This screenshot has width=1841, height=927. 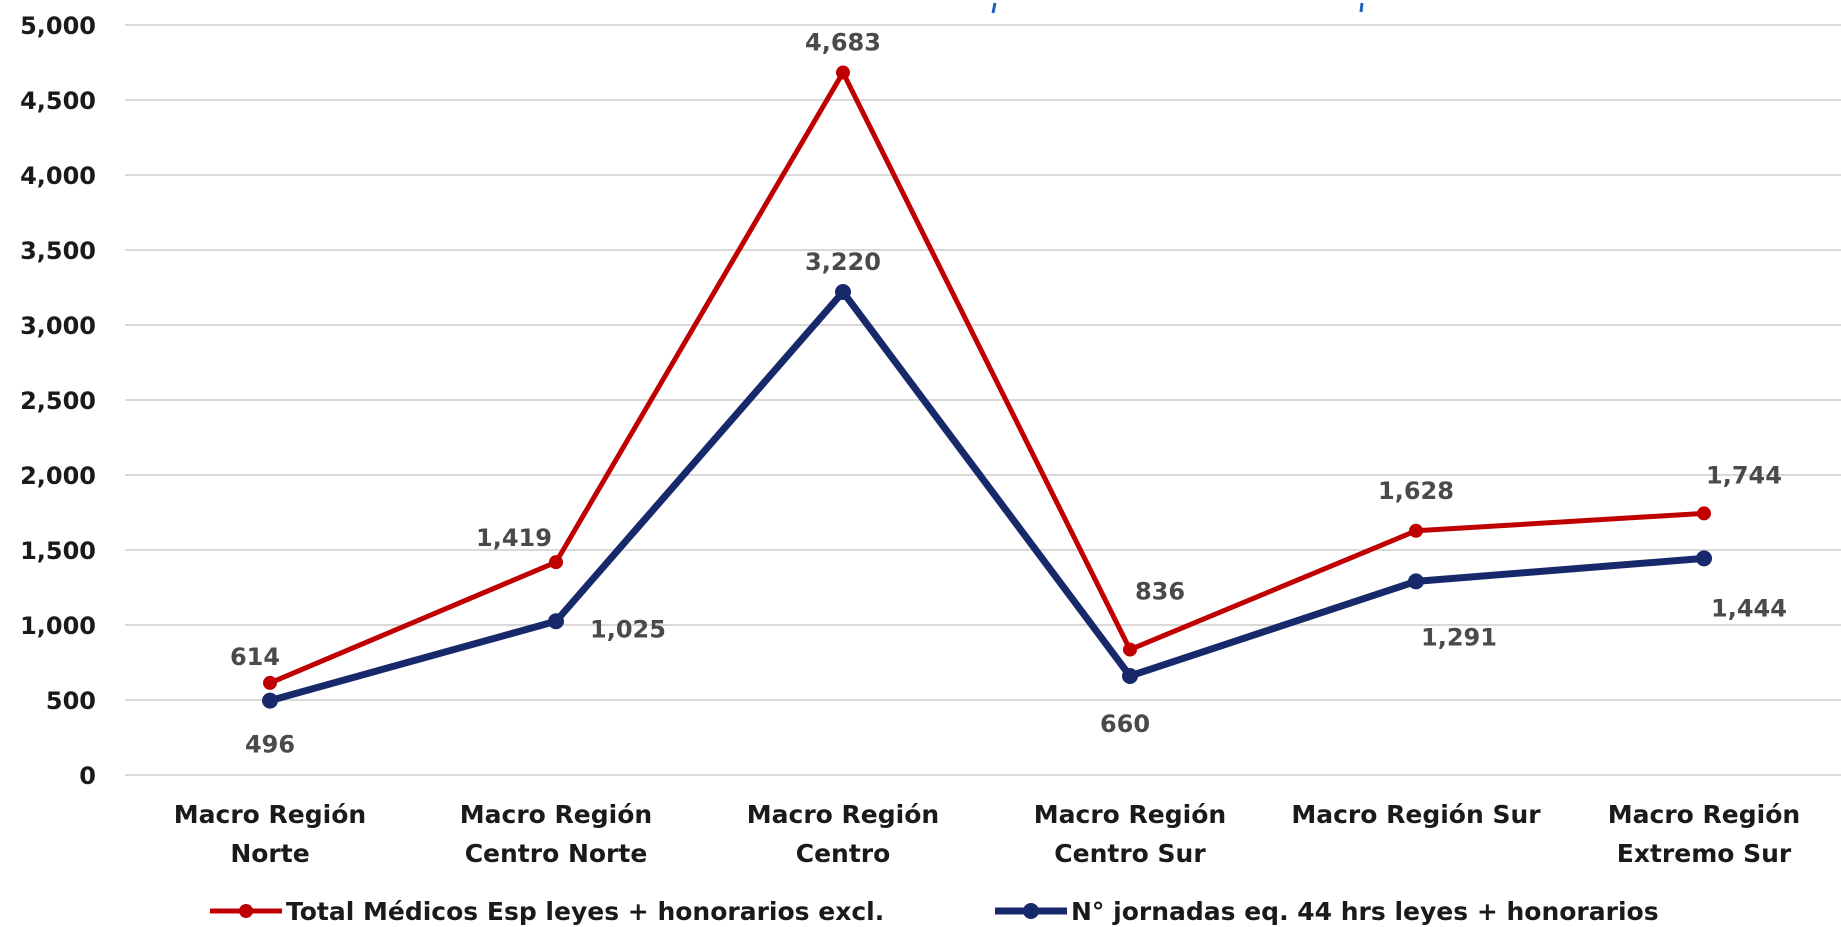 What do you see at coordinates (556, 834) in the screenshot?
I see `x-tick-label: Macro Región Centro Norte` at bounding box center [556, 834].